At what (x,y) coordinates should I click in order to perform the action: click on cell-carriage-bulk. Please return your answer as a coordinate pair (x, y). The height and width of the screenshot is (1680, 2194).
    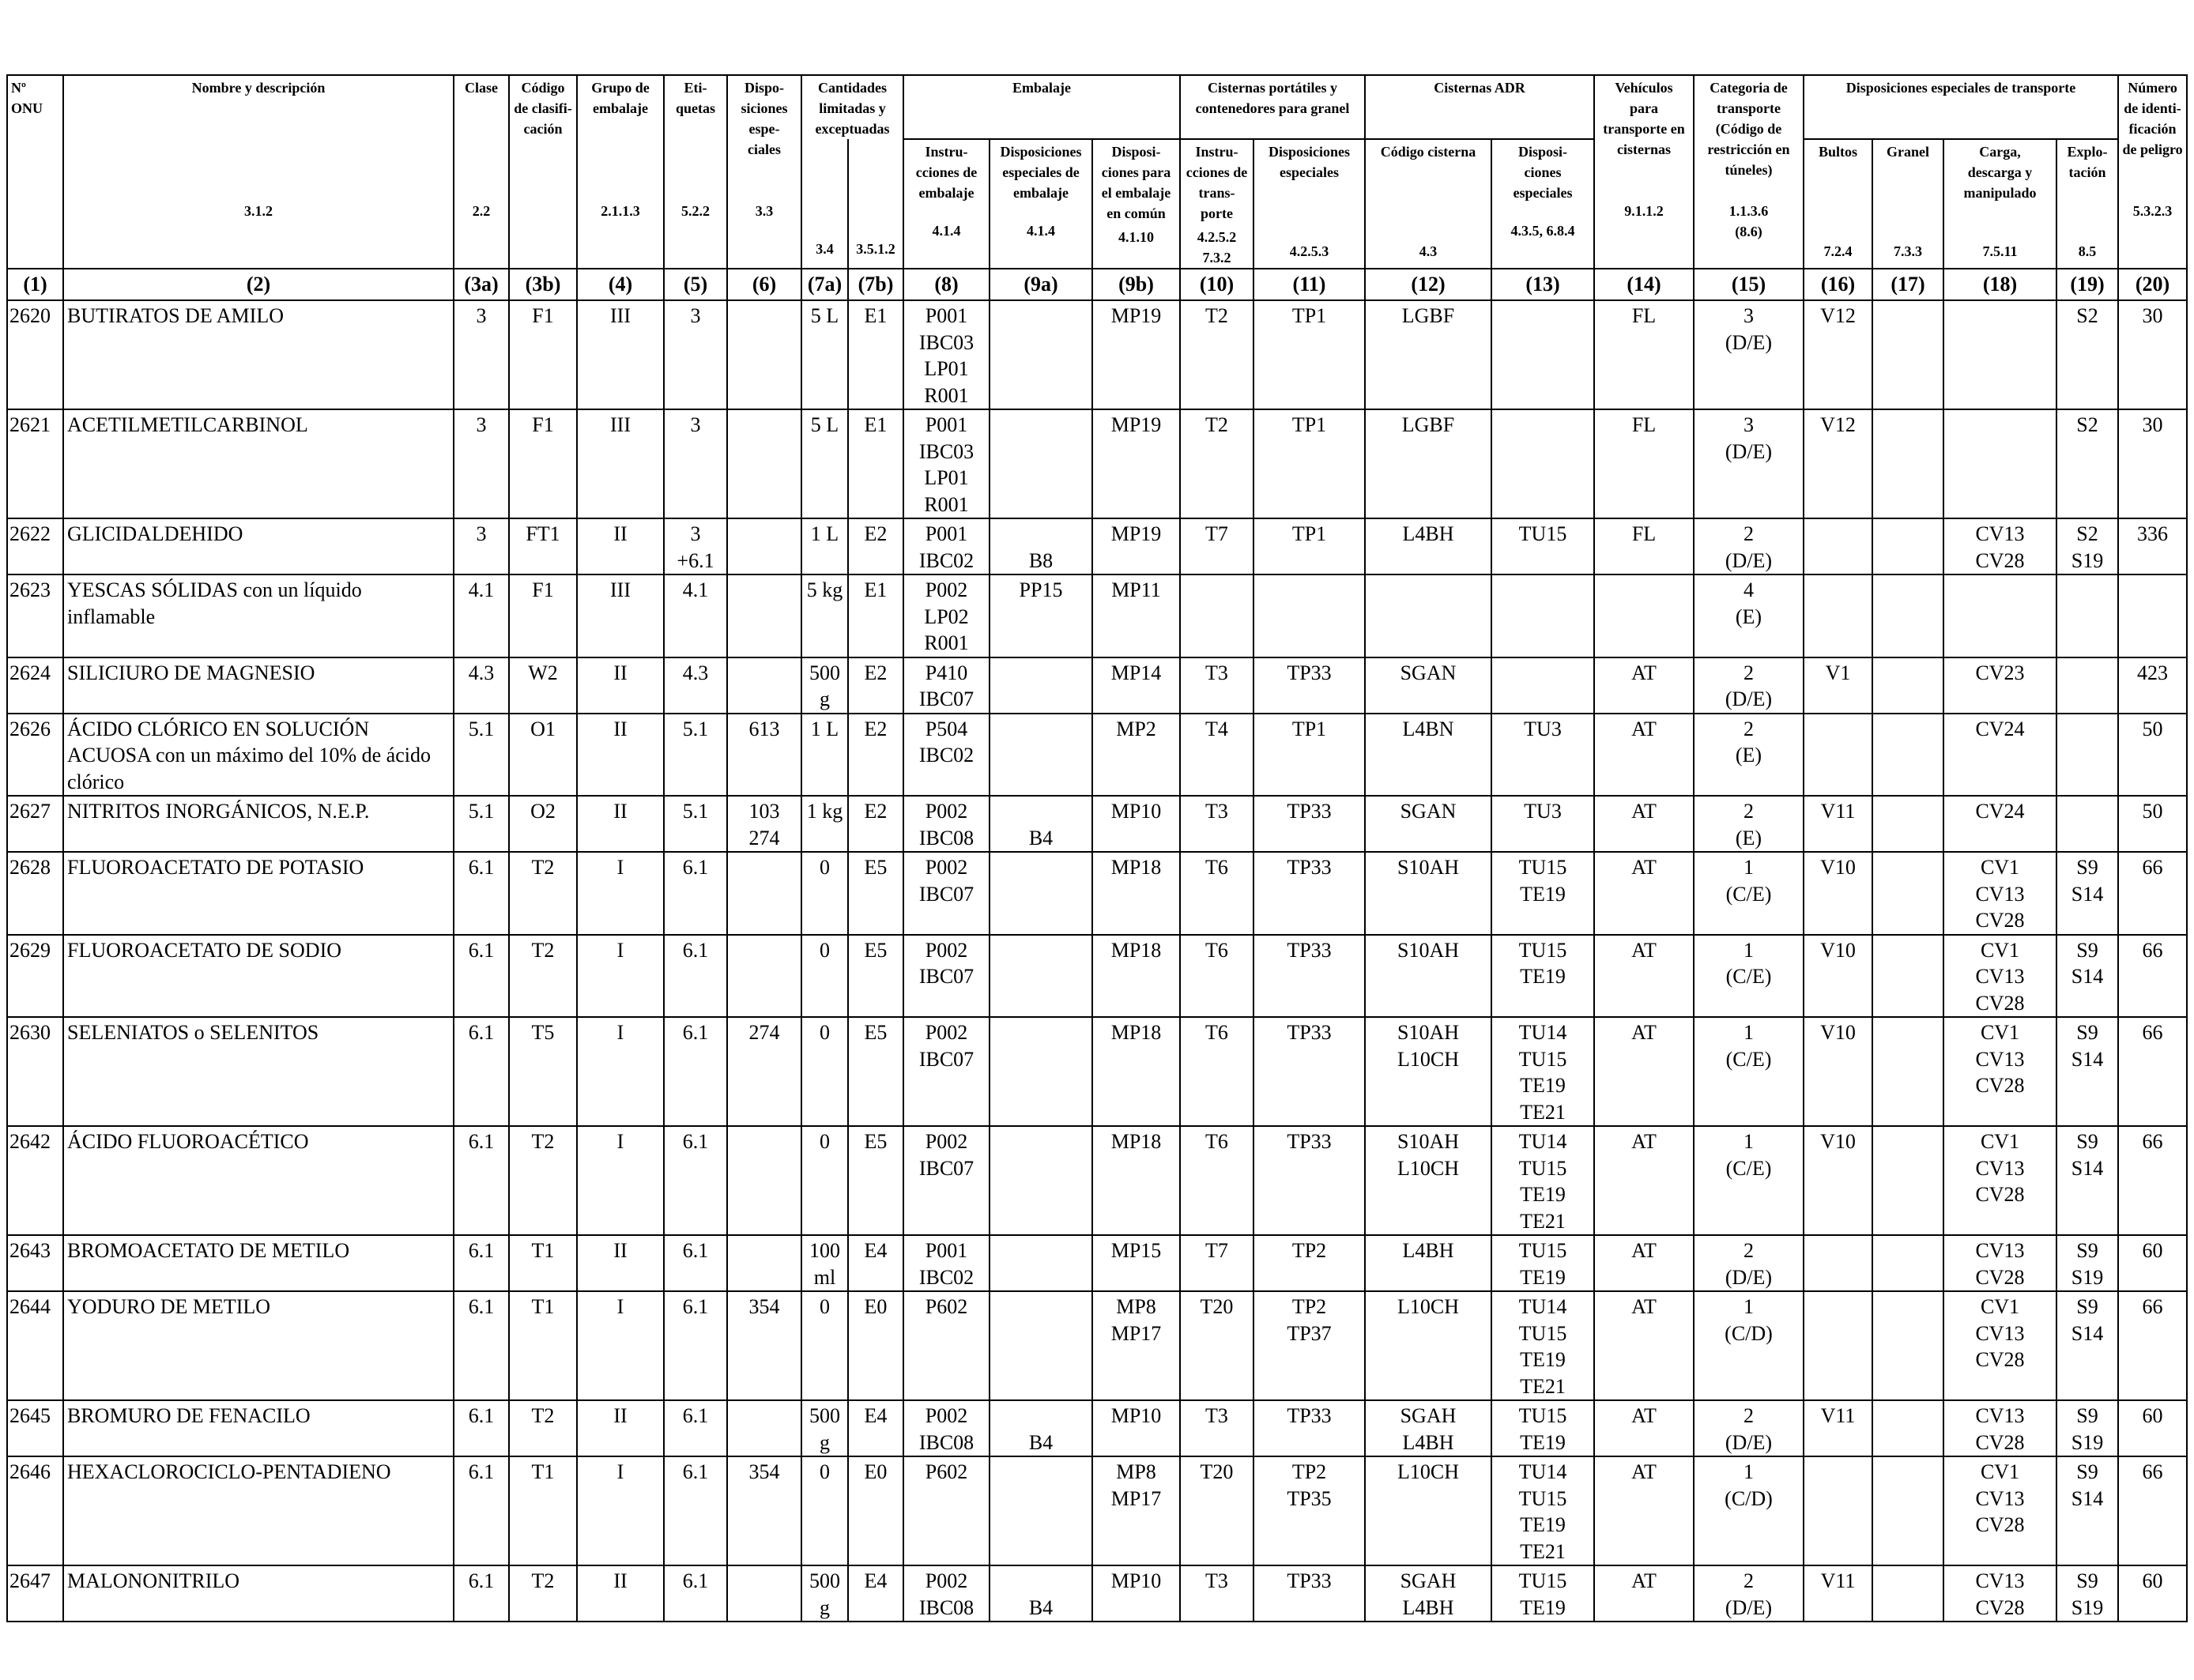
    Looking at the image, I should click on (1908, 1345).